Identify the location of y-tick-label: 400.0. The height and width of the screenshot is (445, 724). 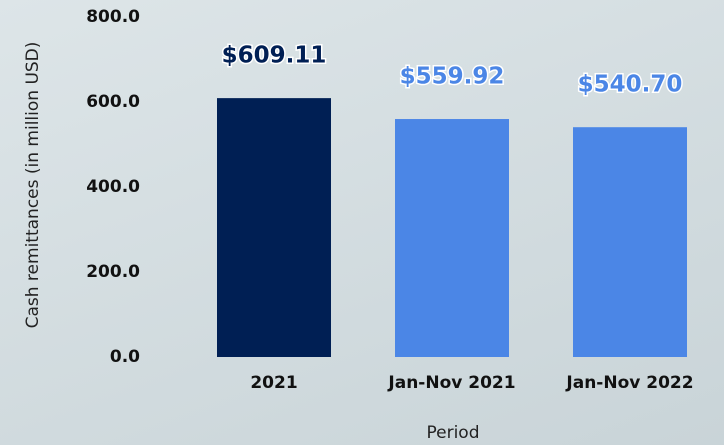
(113, 187).